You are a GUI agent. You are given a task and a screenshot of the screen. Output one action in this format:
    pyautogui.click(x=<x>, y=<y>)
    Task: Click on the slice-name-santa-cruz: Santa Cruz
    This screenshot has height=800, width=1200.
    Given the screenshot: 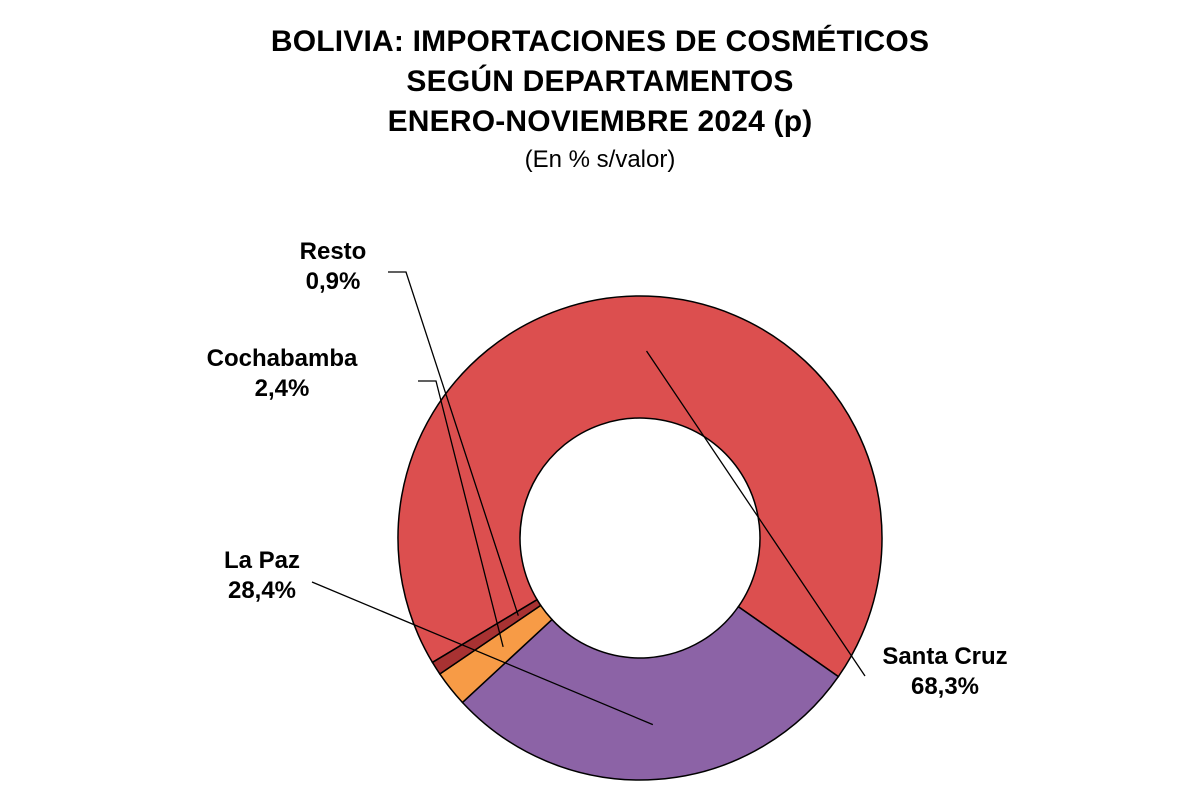 What is the action you would take?
    pyautogui.click(x=944, y=656)
    